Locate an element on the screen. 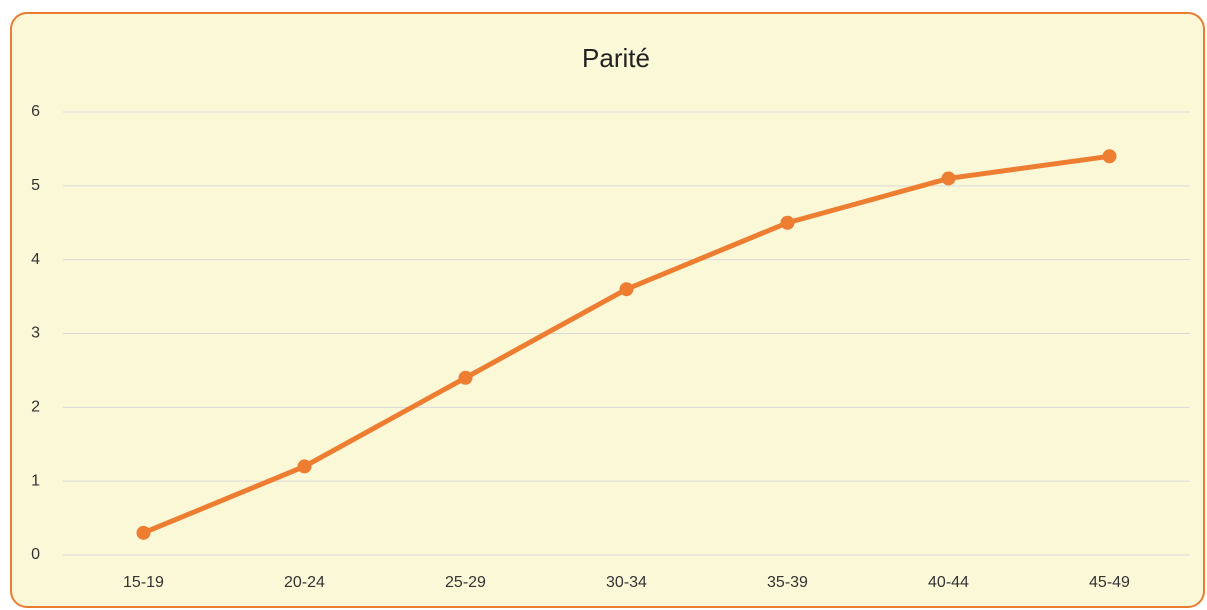 Image resolution: width=1207 pixels, height=610 pixels. x-tick-label: 20-24 is located at coordinates (304, 582).